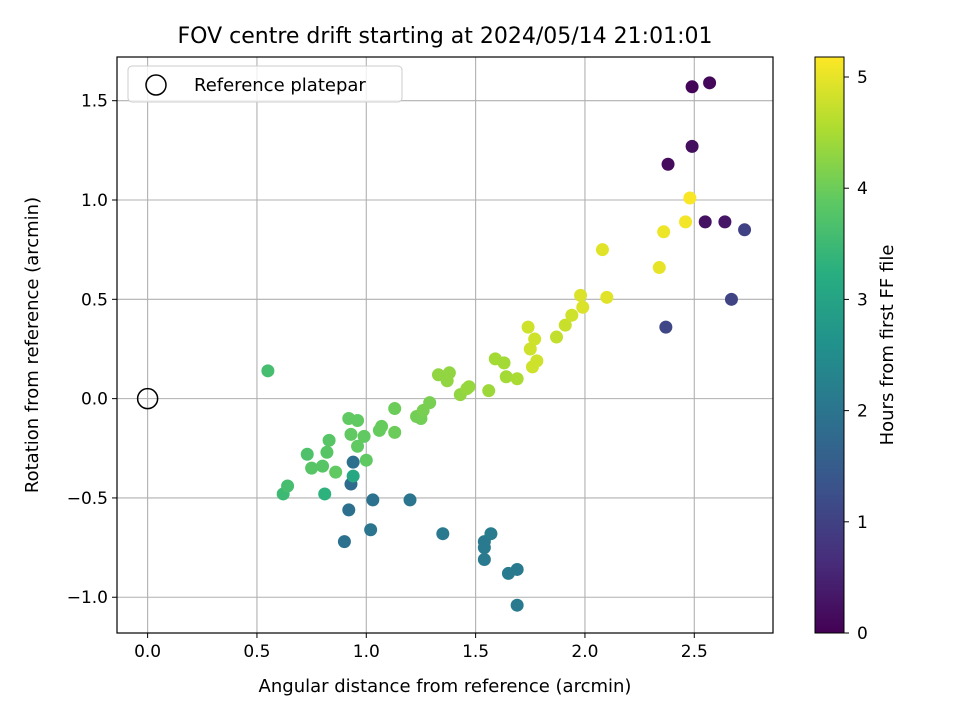  I want to click on colorbar: 0 1 2 3 4 5 Hours from first FF file, so click(856, 350).